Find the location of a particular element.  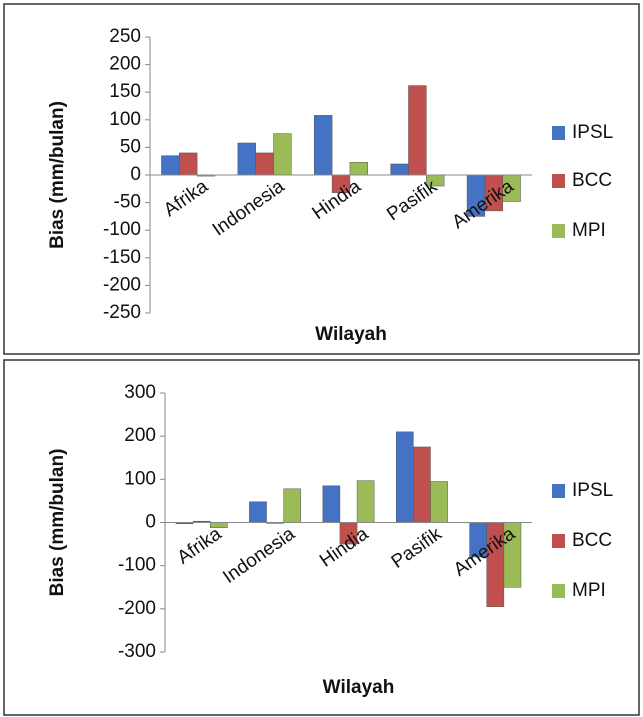

y-tick-label: 300 is located at coordinates (140, 392).